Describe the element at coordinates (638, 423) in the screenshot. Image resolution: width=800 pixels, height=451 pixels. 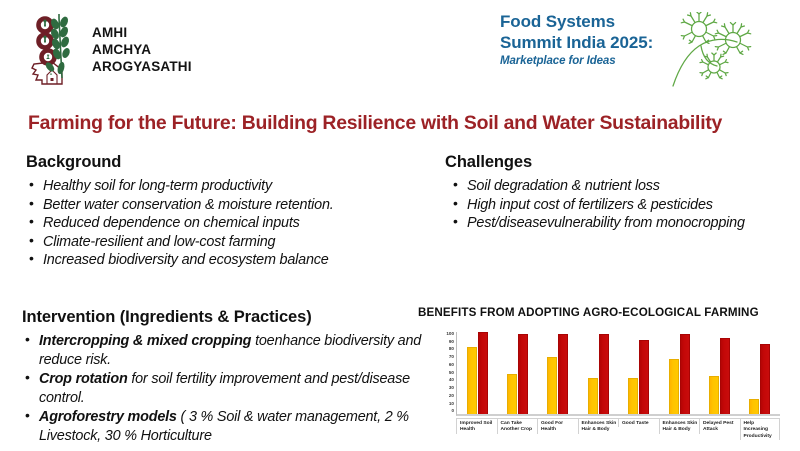
I see `x-tick-label: Good Taste` at that location.